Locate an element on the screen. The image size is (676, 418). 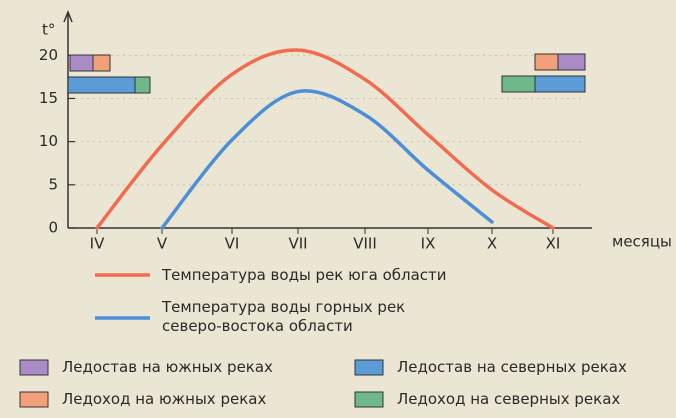
y-tick-label: 0 is located at coordinates (53, 228).